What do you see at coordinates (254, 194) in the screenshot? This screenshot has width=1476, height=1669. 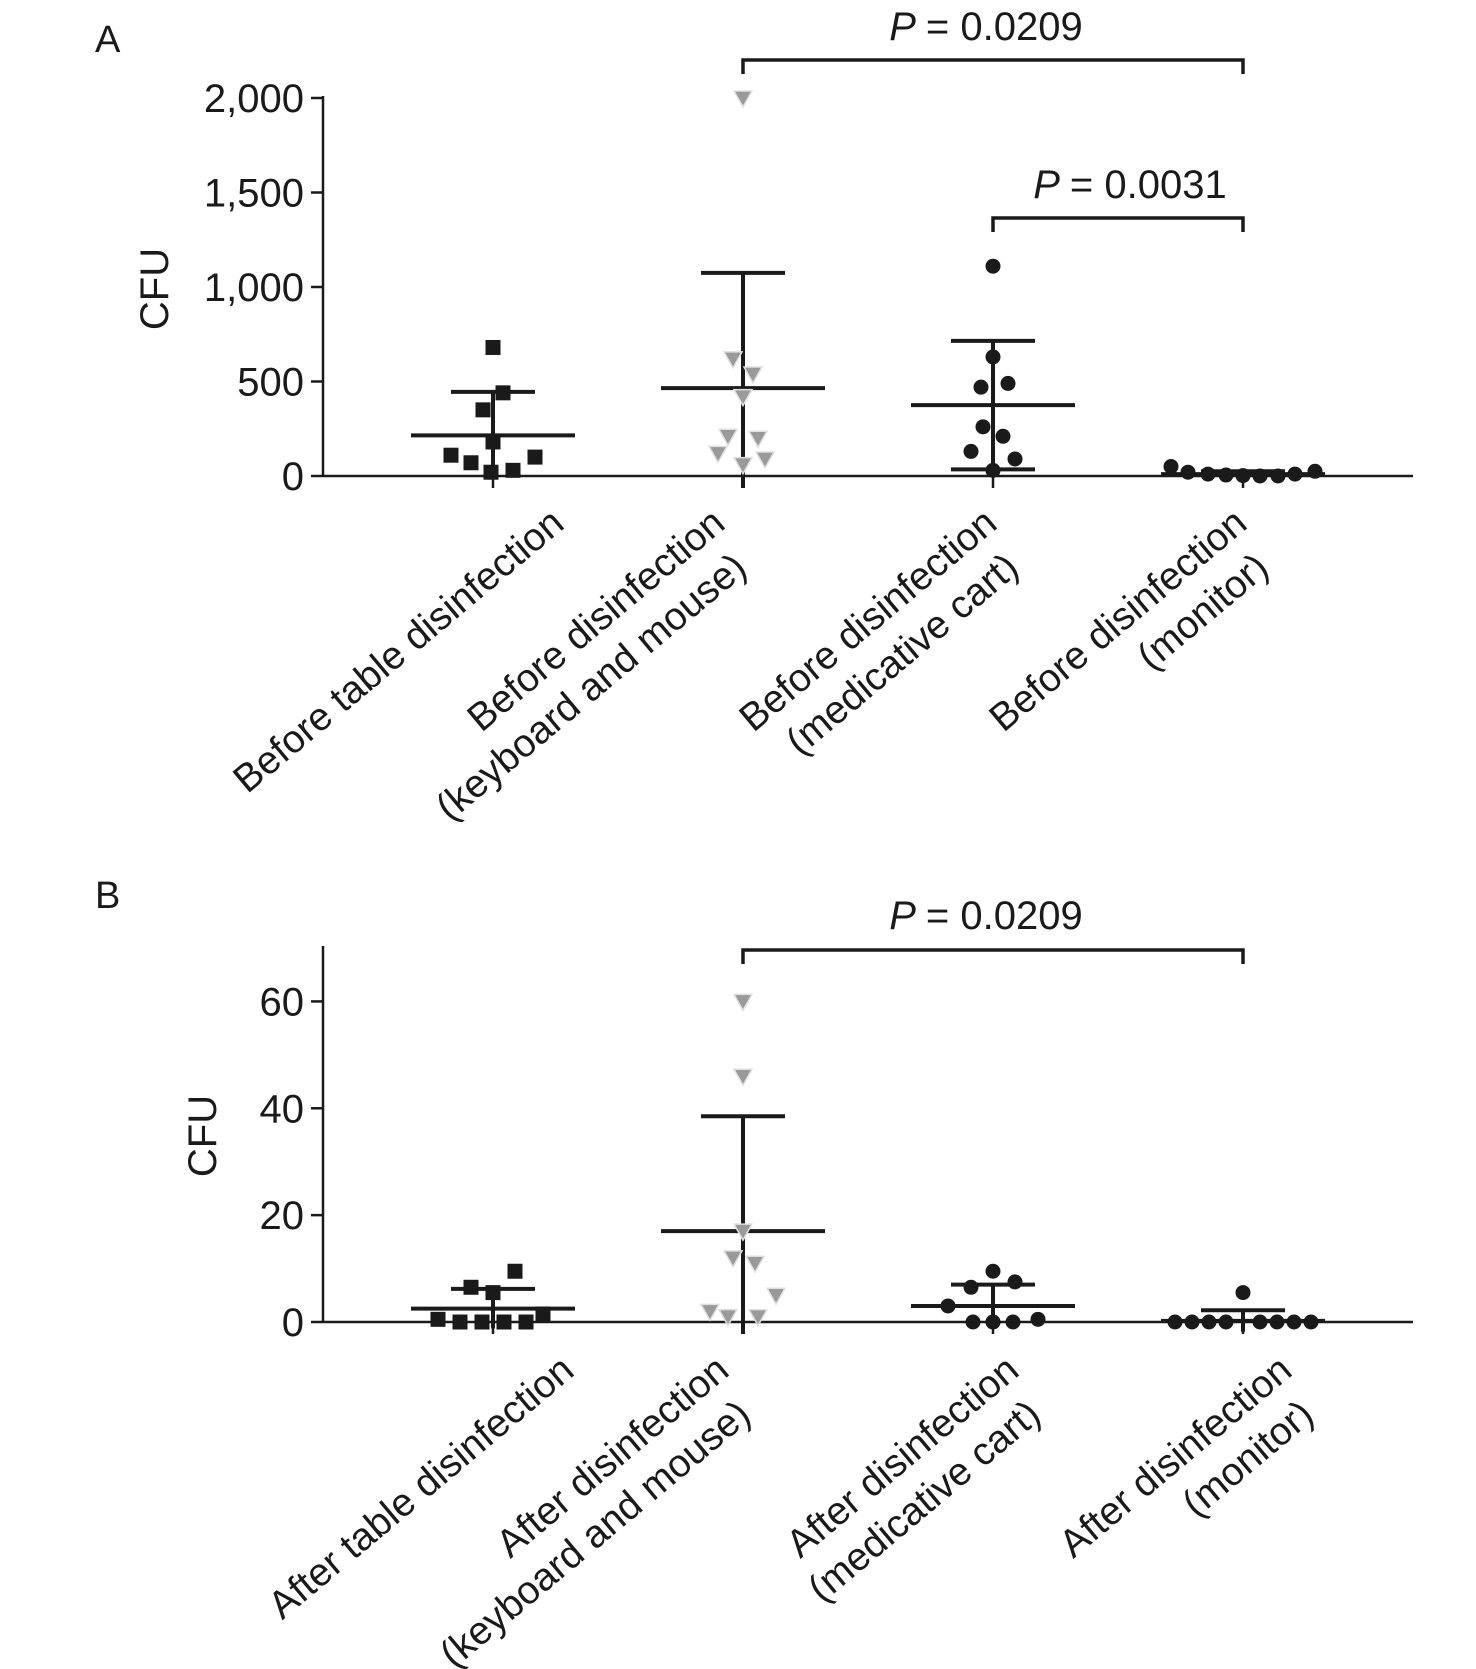 I see `y-tick-label: 1,500` at bounding box center [254, 194].